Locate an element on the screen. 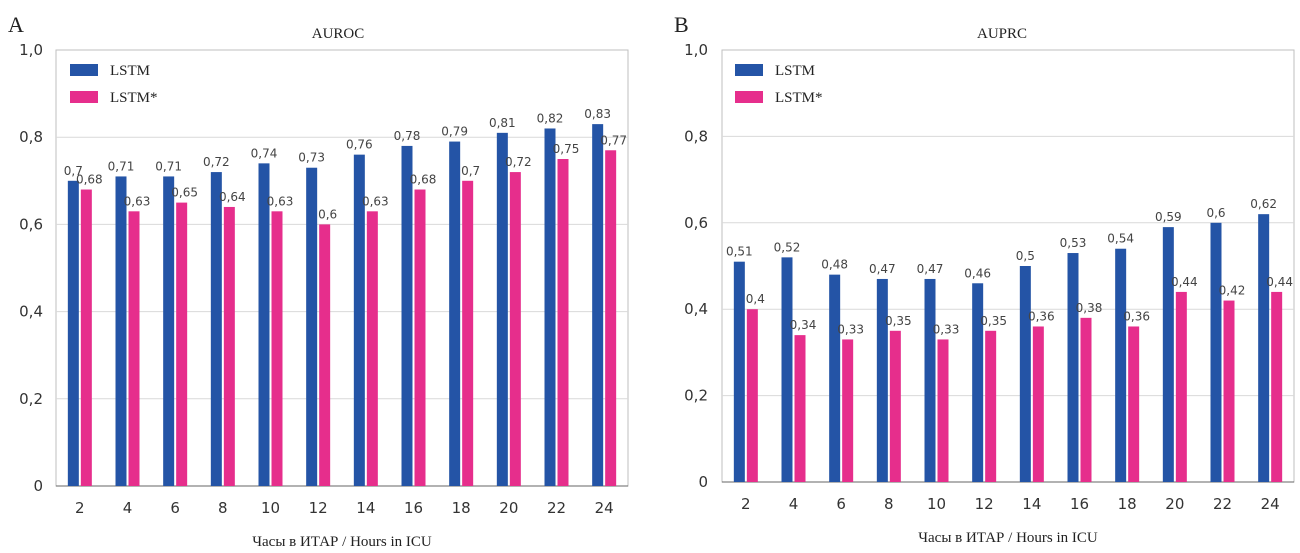  x-tick-label: 22 is located at coordinates (1222, 504).